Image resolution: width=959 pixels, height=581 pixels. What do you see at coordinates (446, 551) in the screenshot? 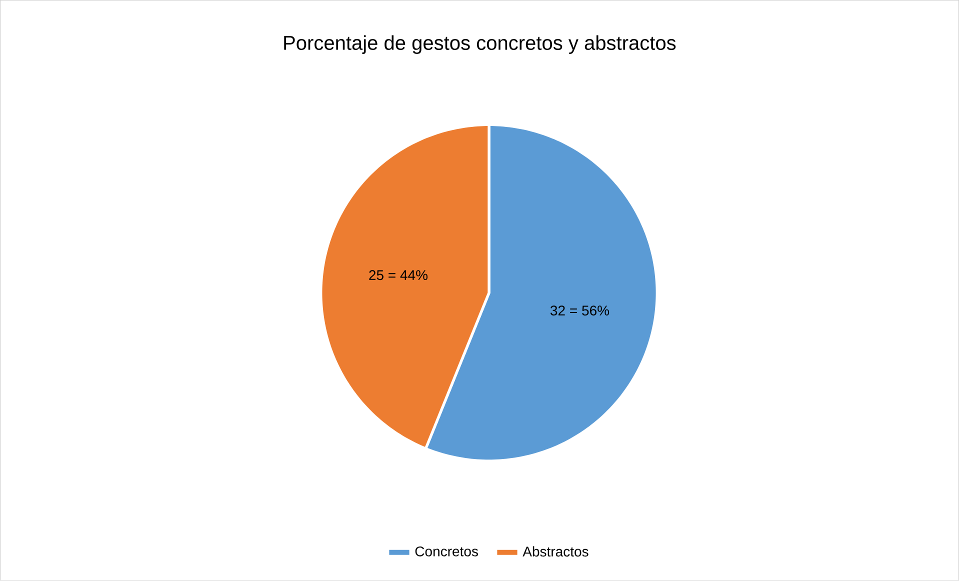
I see `legend-label: Concretos` at bounding box center [446, 551].